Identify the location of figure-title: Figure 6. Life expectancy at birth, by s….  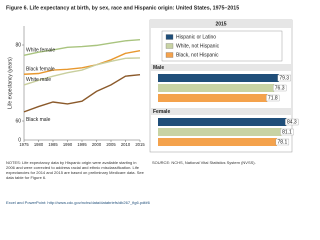
(122, 8).